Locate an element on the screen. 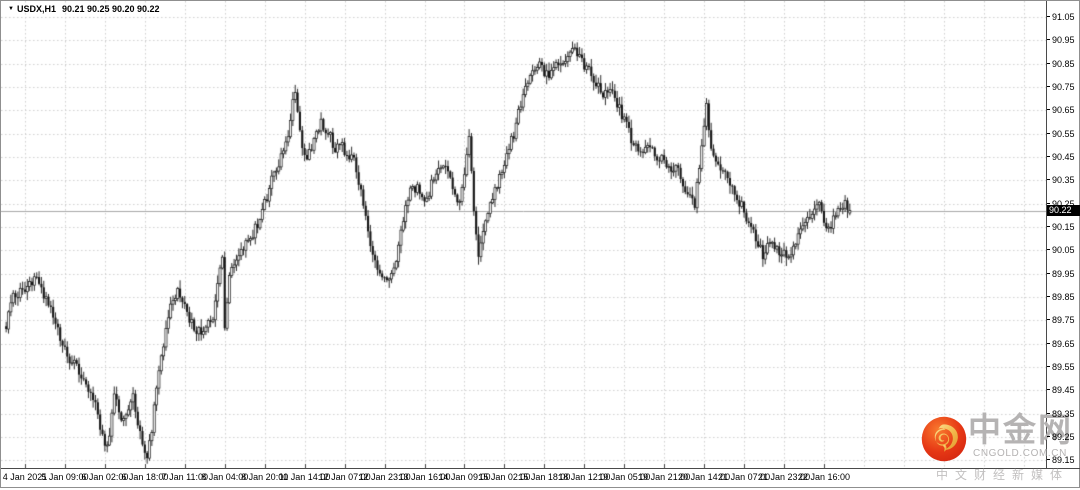  watermark-tagline: 中文财经新媒体 is located at coordinates (1002, 475).